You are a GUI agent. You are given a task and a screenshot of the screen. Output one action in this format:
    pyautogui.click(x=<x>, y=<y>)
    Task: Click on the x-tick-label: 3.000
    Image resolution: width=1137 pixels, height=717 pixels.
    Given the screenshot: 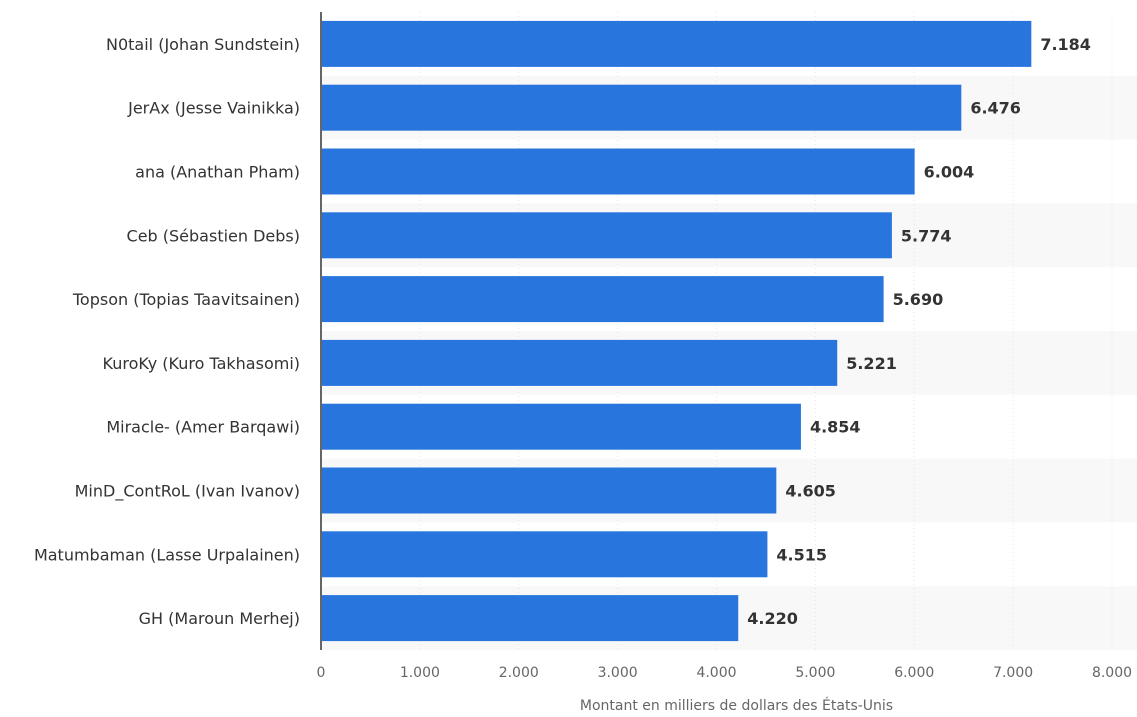 What is the action you would take?
    pyautogui.click(x=618, y=673)
    